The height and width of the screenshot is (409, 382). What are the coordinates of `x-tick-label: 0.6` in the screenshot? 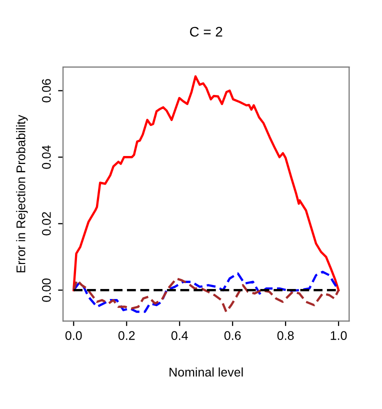 It's located at (232, 335).